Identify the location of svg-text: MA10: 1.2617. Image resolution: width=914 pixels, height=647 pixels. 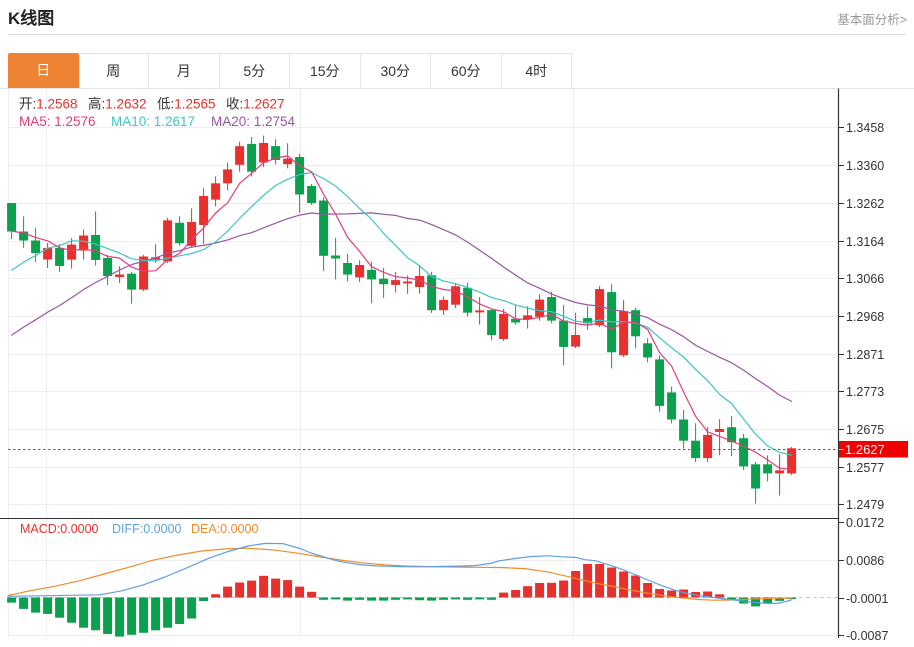
(153, 121).